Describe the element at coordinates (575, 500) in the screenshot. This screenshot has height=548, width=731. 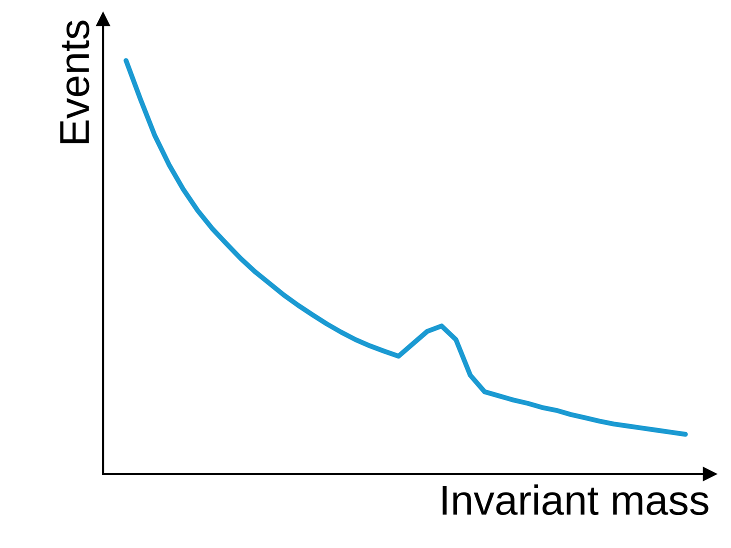
I see `x-axis-title: Invariant mass` at that location.